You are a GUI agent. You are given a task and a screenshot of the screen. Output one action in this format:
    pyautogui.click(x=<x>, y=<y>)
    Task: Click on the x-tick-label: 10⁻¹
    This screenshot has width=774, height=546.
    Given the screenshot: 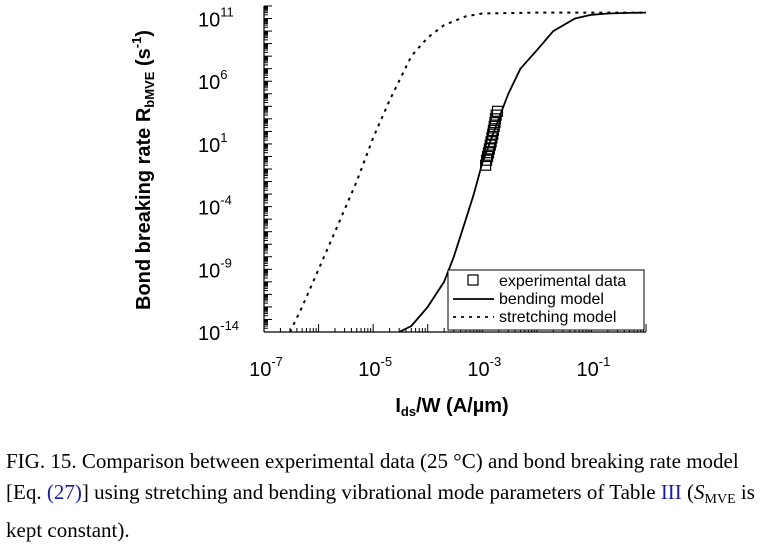 What is the action you would take?
    pyautogui.click(x=594, y=367)
    